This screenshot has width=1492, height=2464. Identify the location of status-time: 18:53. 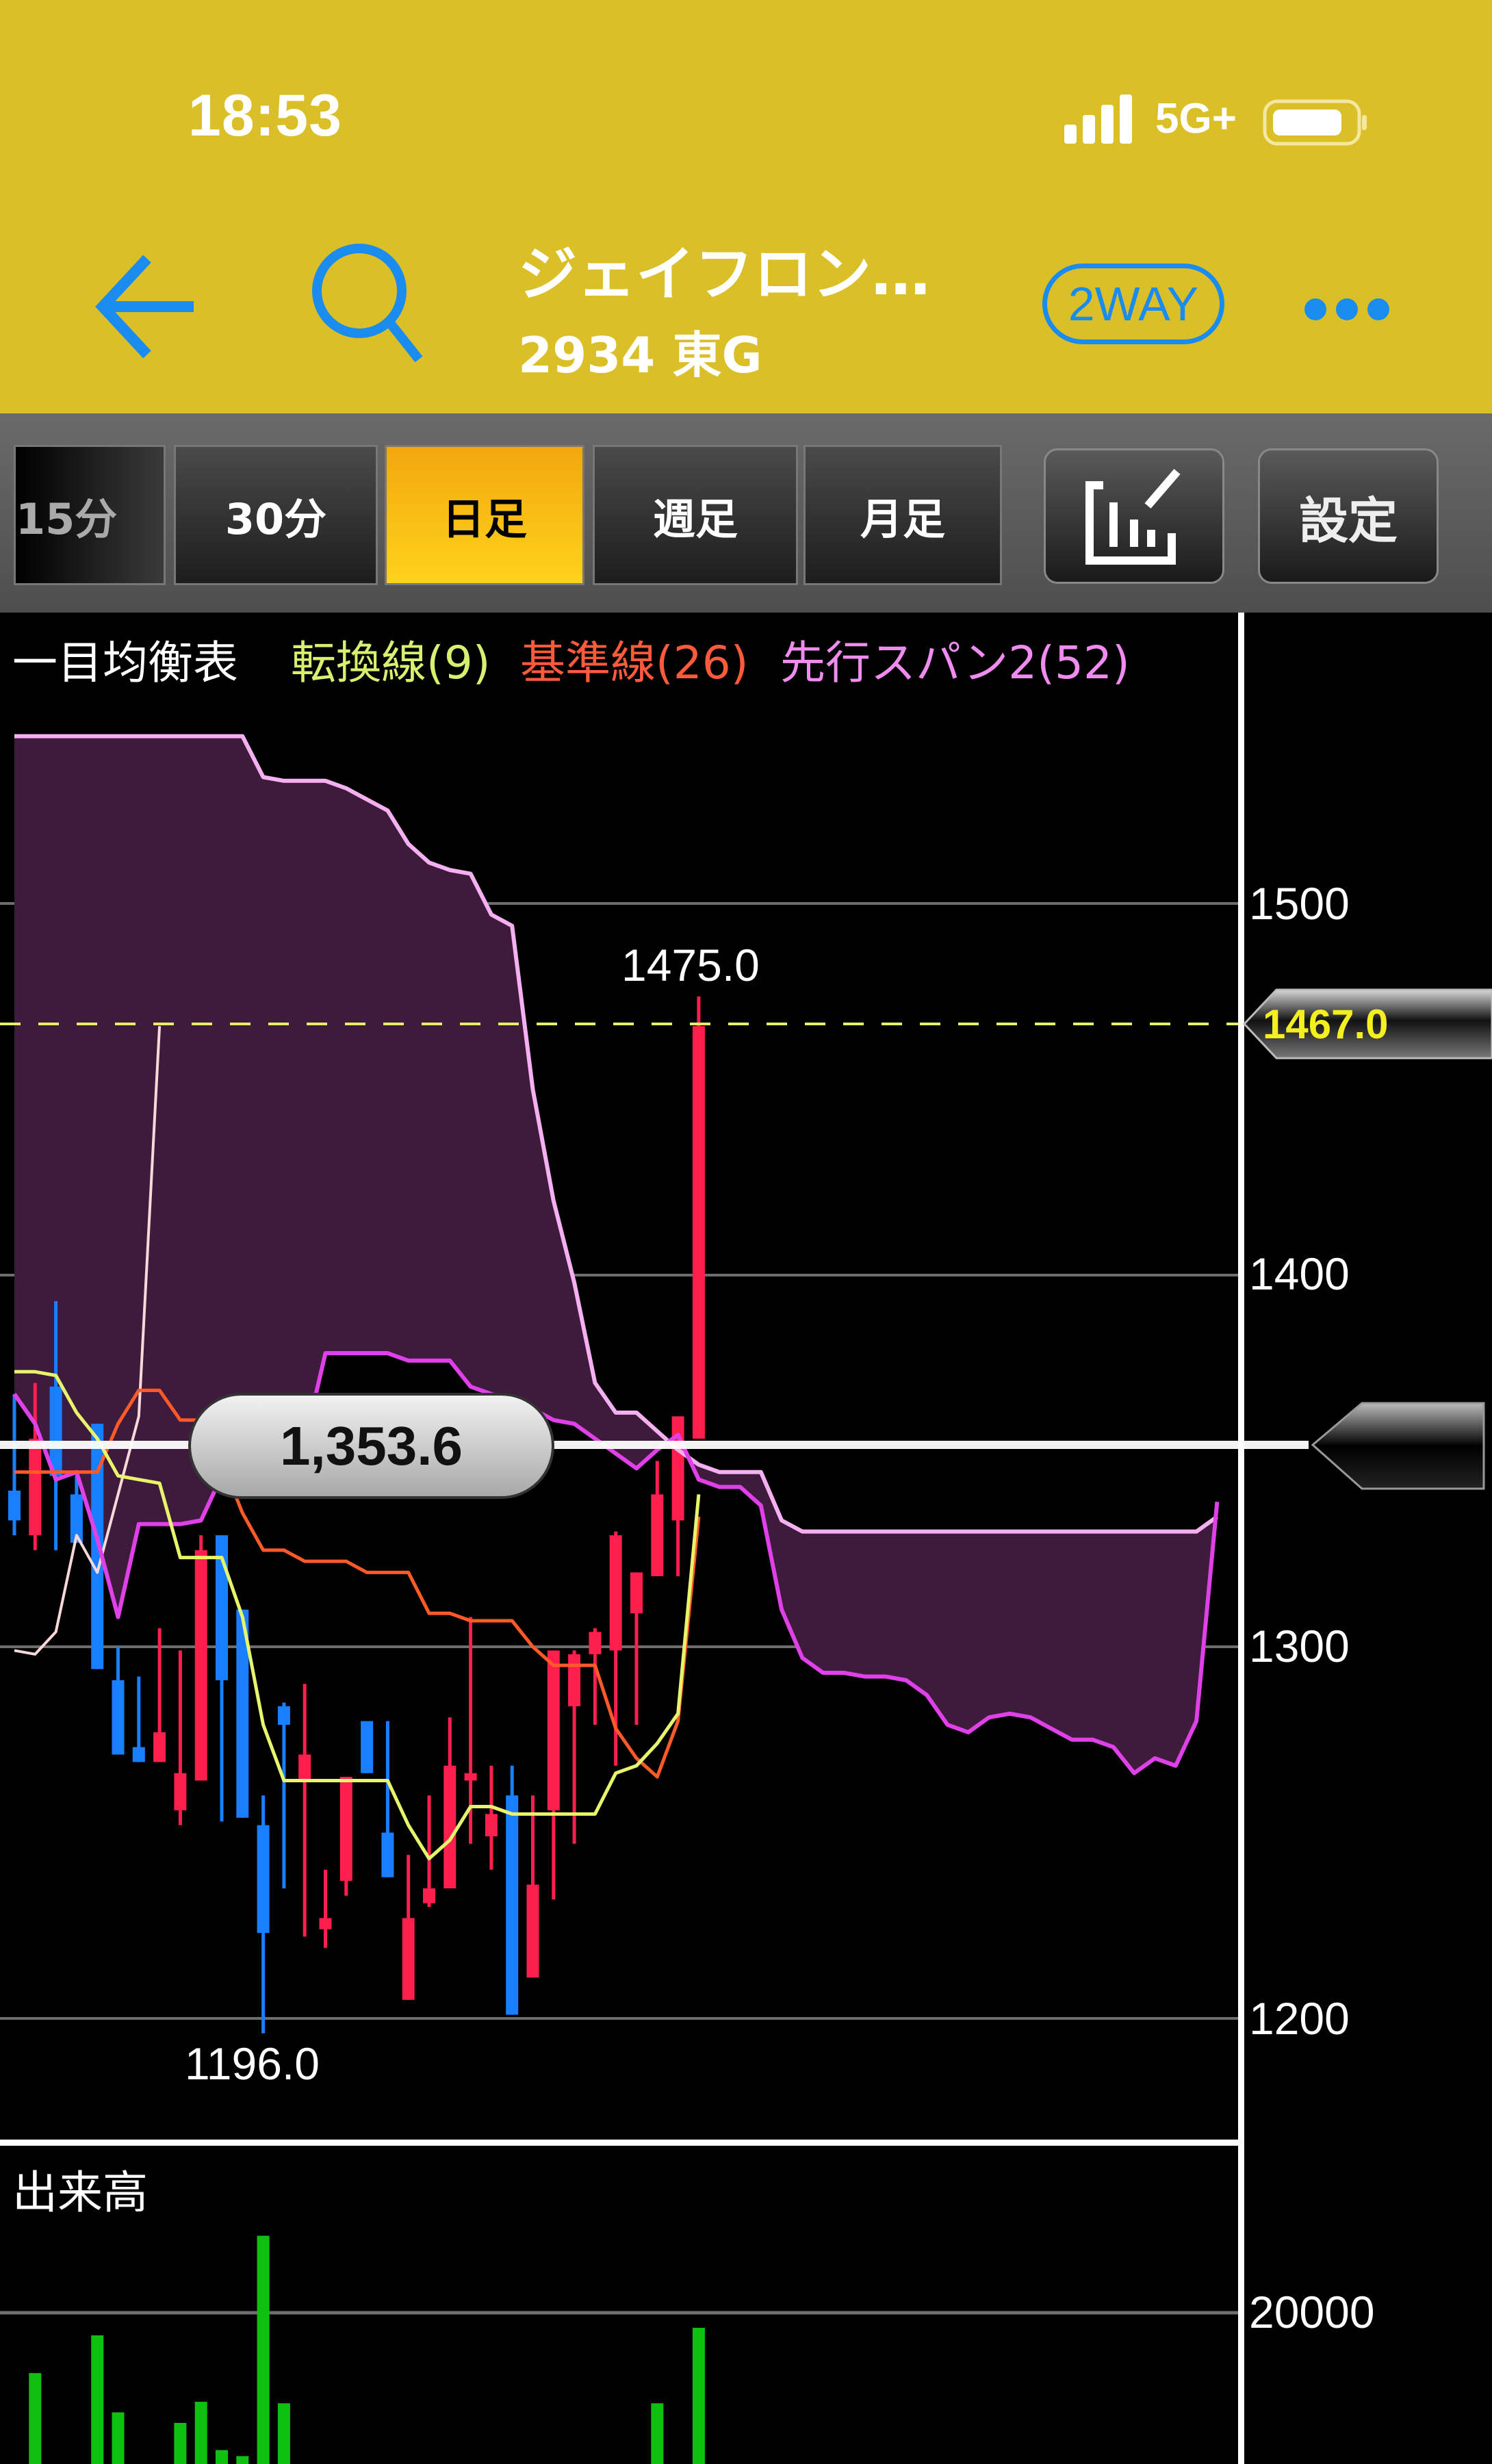
(265, 116).